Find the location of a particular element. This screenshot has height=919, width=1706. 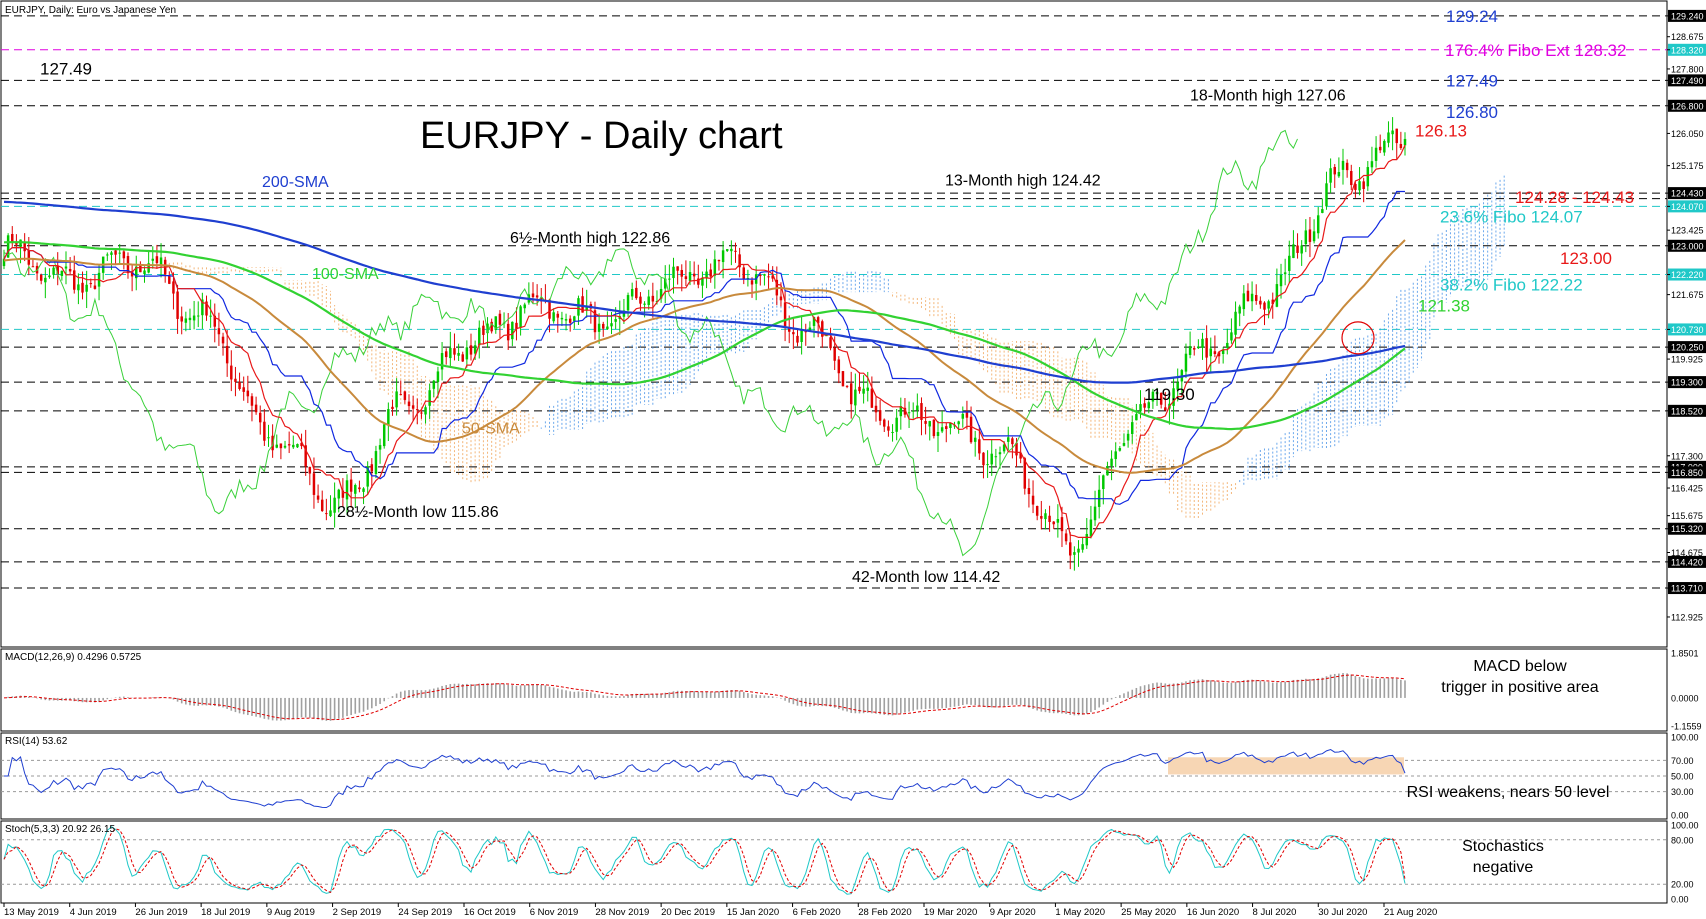

rsi-highlight-box is located at coordinates (1286, 766).